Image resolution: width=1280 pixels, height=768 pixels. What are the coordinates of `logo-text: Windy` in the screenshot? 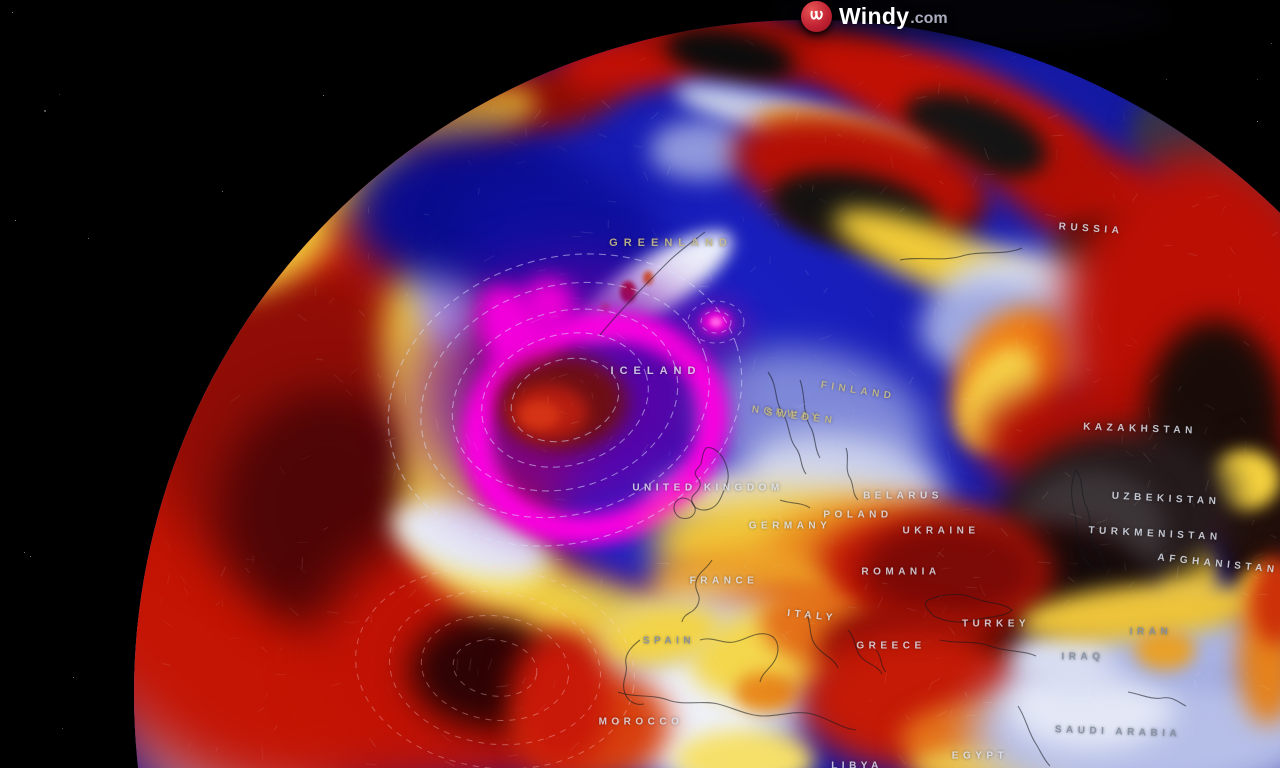 It's located at (874, 16).